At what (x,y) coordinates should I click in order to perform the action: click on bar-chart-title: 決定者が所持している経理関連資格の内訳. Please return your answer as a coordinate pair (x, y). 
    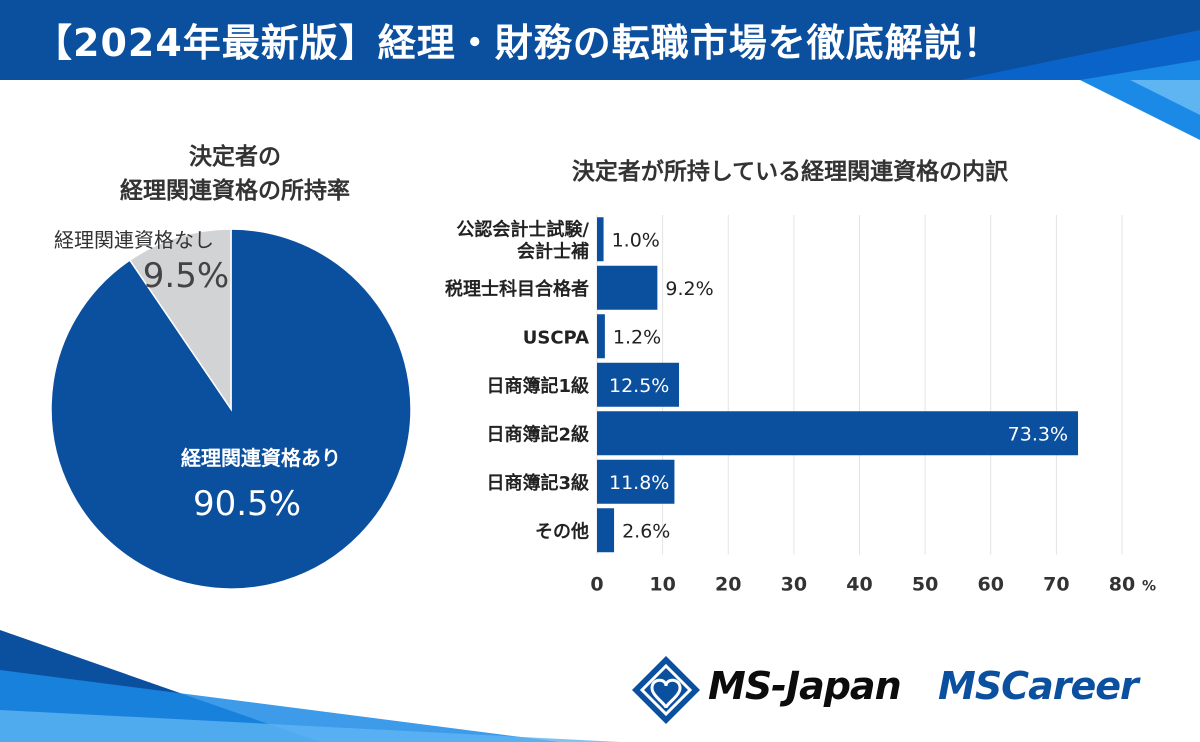
    Looking at the image, I should click on (790, 172).